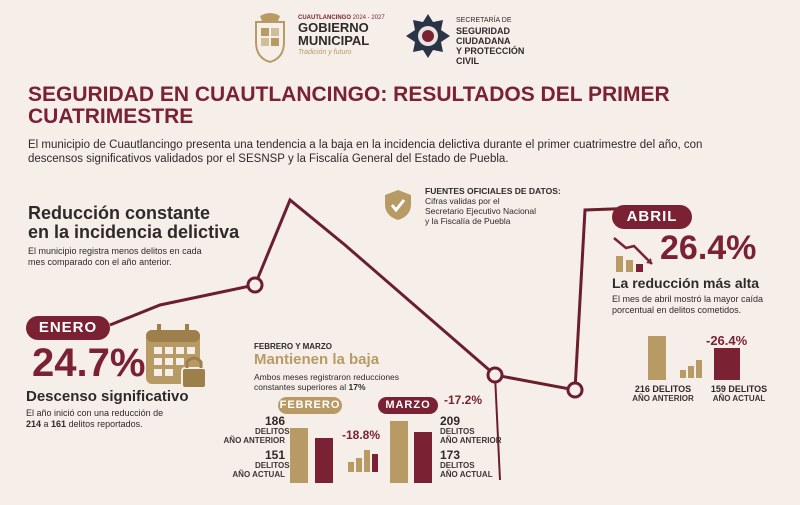 This screenshot has height=505, width=800. Describe the element at coordinates (317, 359) in the screenshot. I see `febmar-title: Mantienen la baja` at that location.